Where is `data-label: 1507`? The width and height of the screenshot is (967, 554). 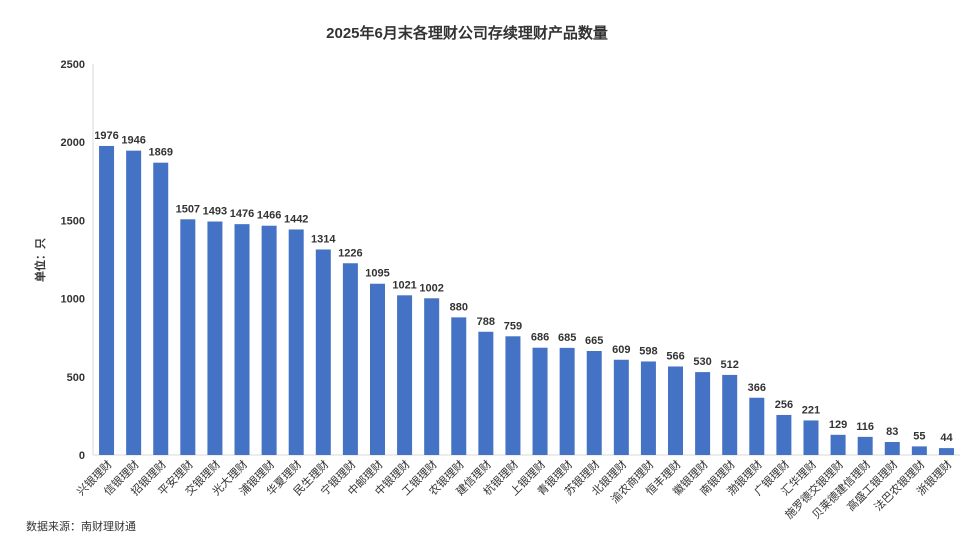
data-label: 1507 is located at coordinates (188, 209).